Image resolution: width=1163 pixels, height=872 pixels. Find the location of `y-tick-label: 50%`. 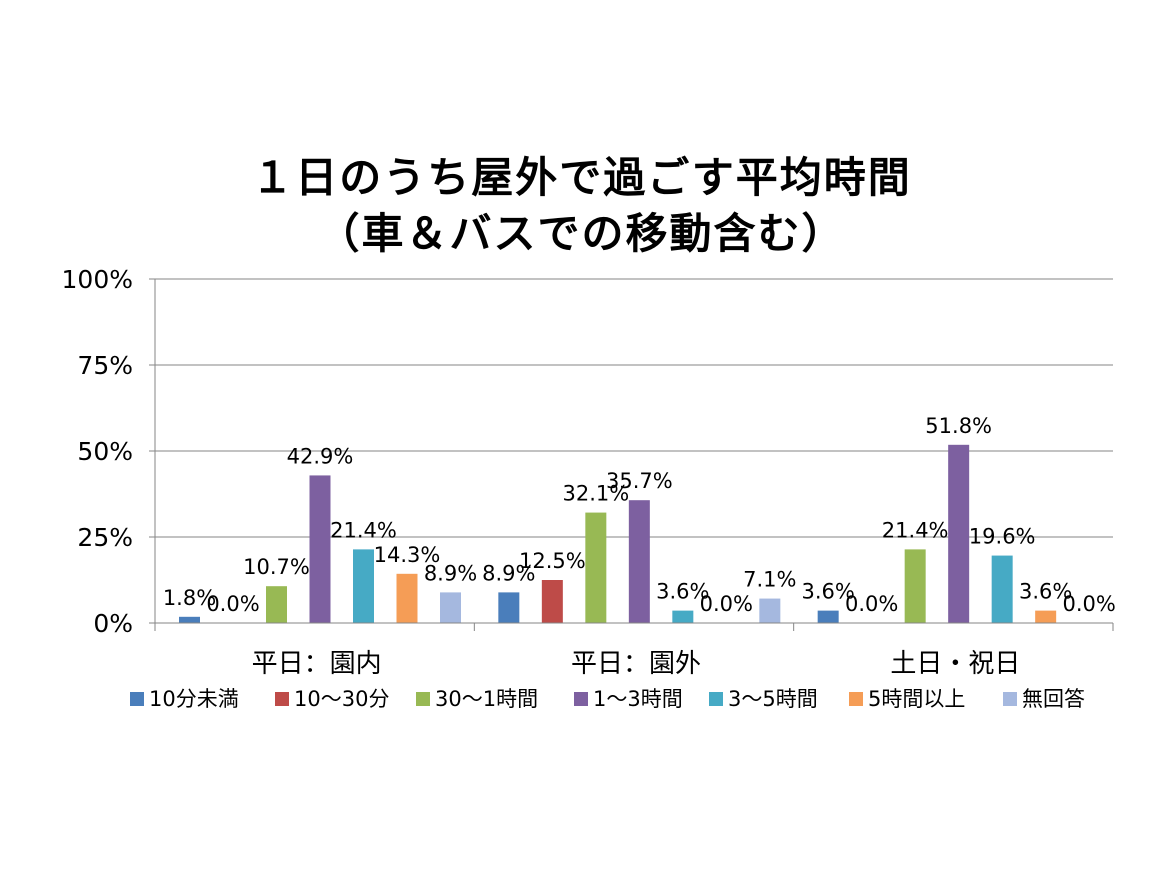

y-tick-label: 50% is located at coordinates (105, 451).